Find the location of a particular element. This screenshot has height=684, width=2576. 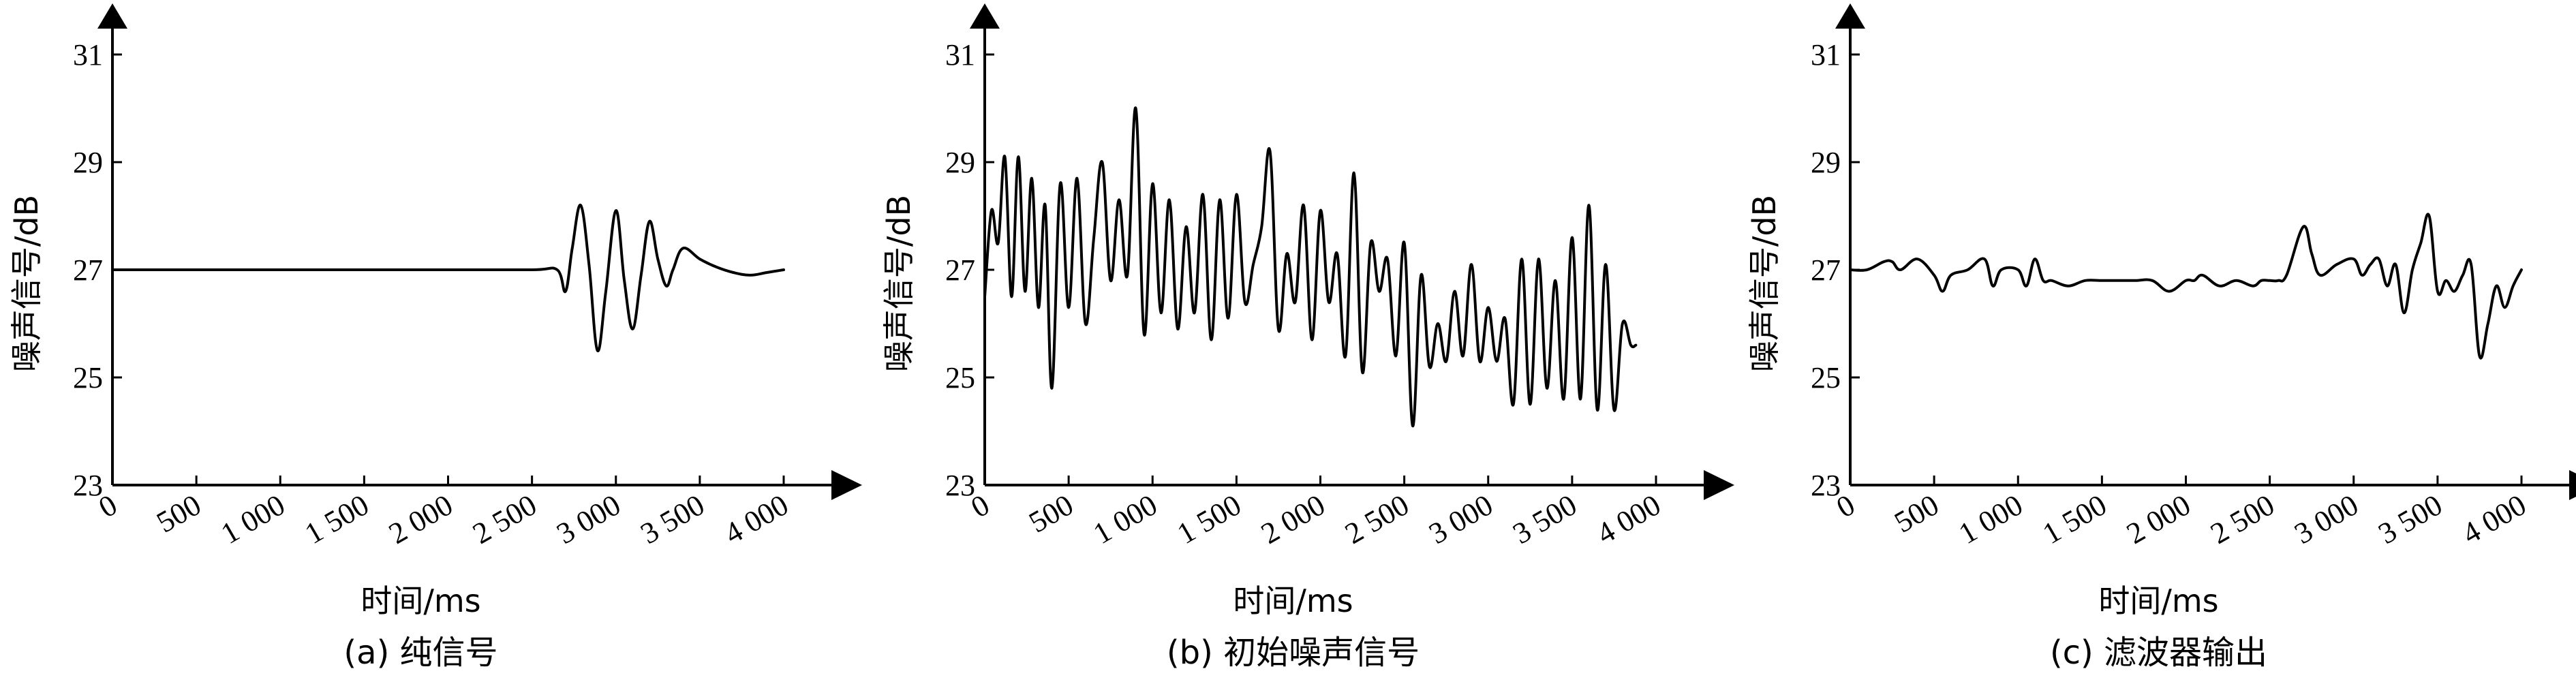

panel-caption: (c) 滤波器输出 is located at coordinates (2158, 653).